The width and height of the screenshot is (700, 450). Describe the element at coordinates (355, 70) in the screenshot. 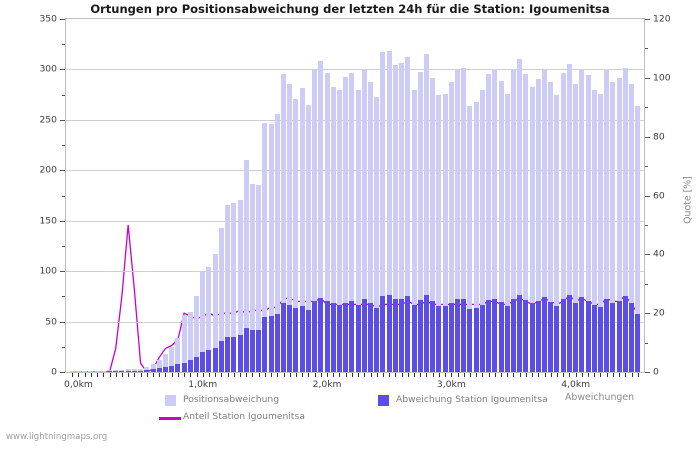

I see `gridline` at that location.